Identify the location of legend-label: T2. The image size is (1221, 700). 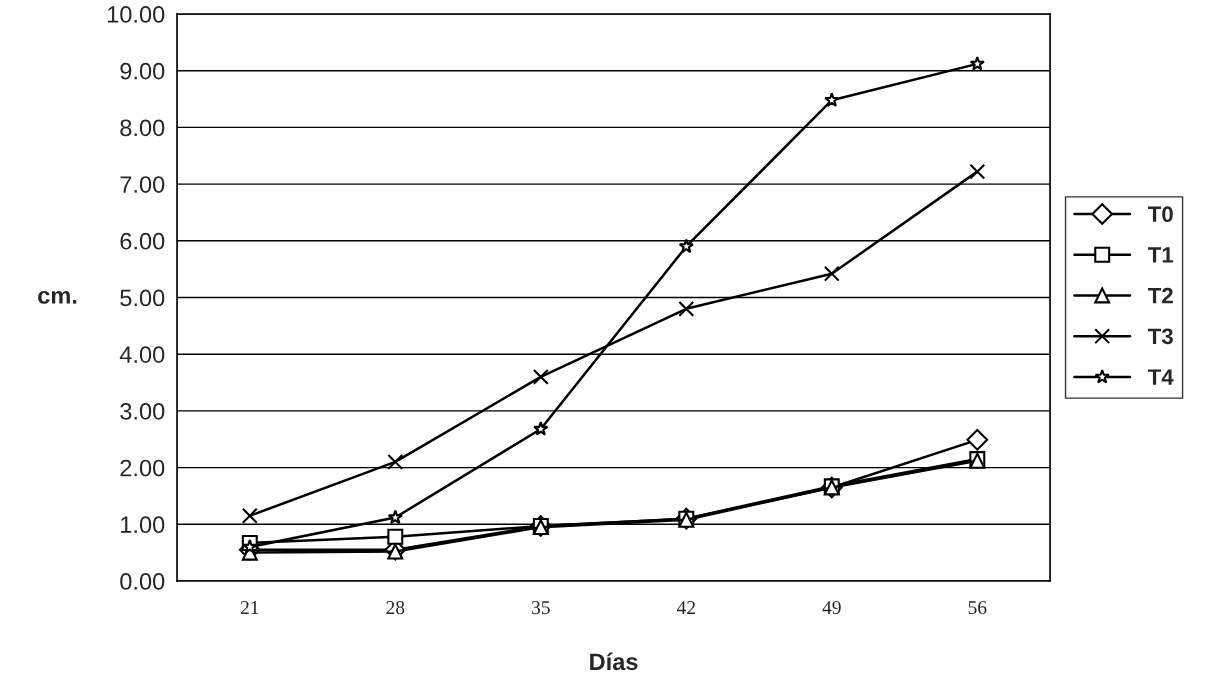
(1160, 295).